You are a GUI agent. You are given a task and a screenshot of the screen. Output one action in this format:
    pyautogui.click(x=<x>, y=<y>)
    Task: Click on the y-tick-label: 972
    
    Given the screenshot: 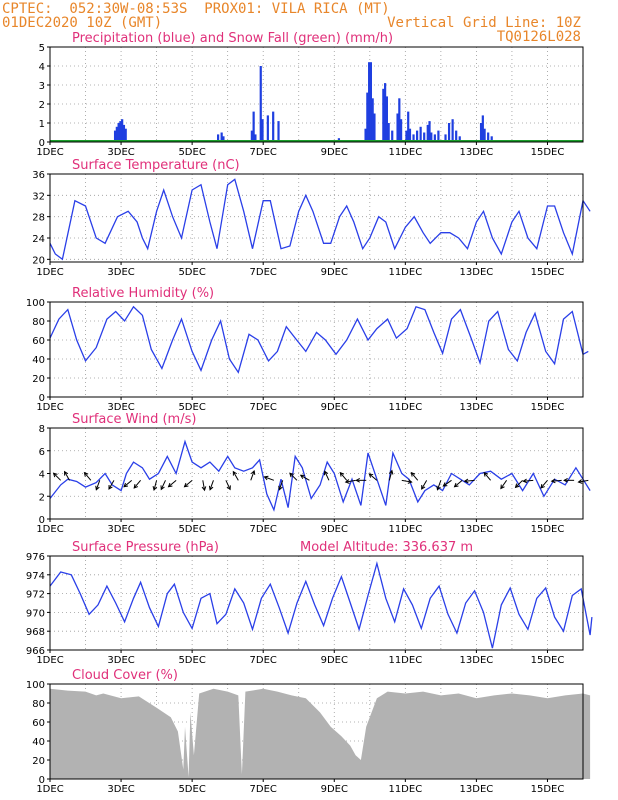 What is the action you would take?
    pyautogui.click(x=35, y=595)
    